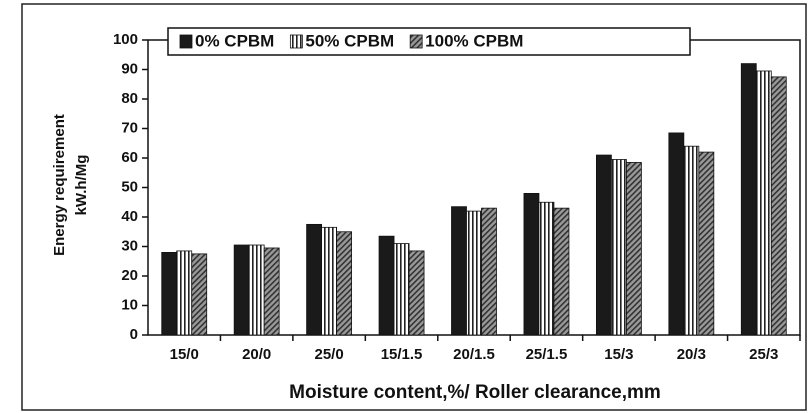 The height and width of the screenshot is (413, 809). I want to click on legend-label: 50% CPBM, so click(349, 40).